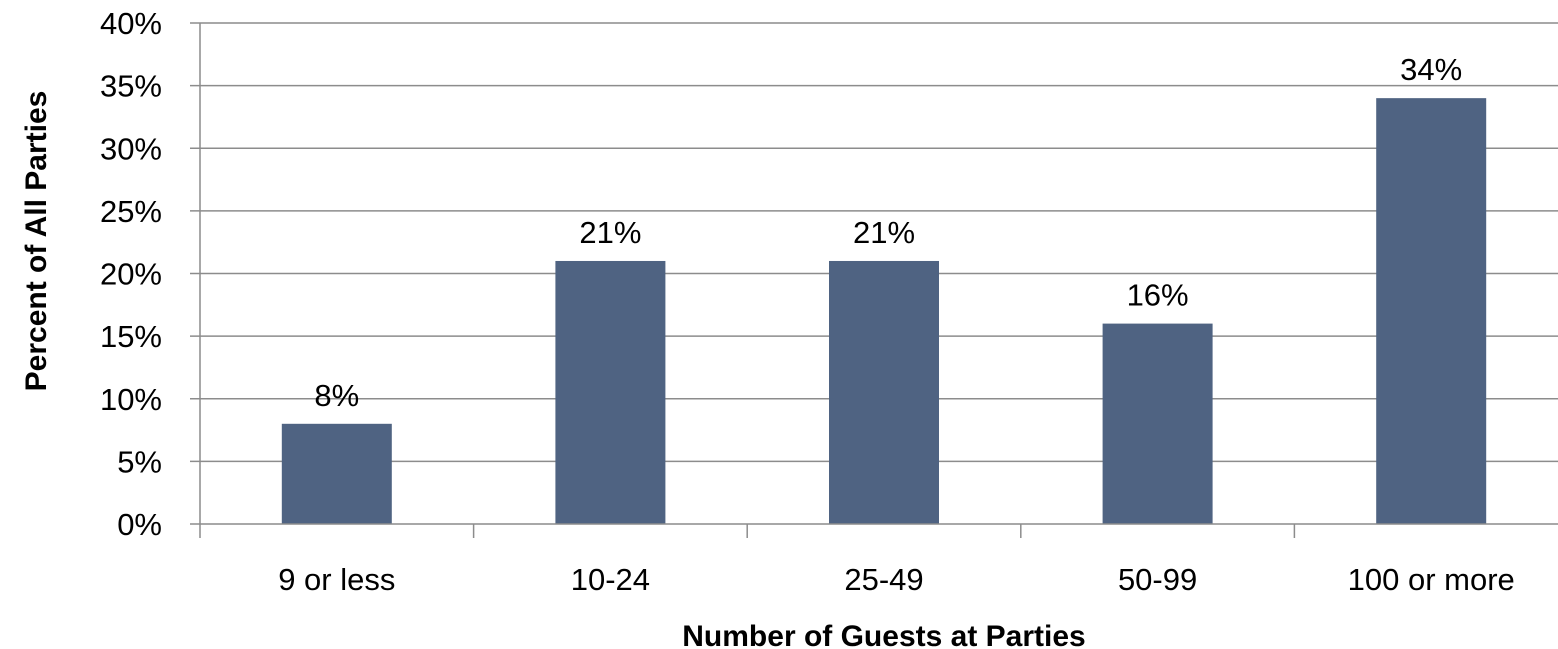 Image resolution: width=1558 pixels, height=649 pixels. I want to click on x-tick-label: 25-49, so click(883, 579).